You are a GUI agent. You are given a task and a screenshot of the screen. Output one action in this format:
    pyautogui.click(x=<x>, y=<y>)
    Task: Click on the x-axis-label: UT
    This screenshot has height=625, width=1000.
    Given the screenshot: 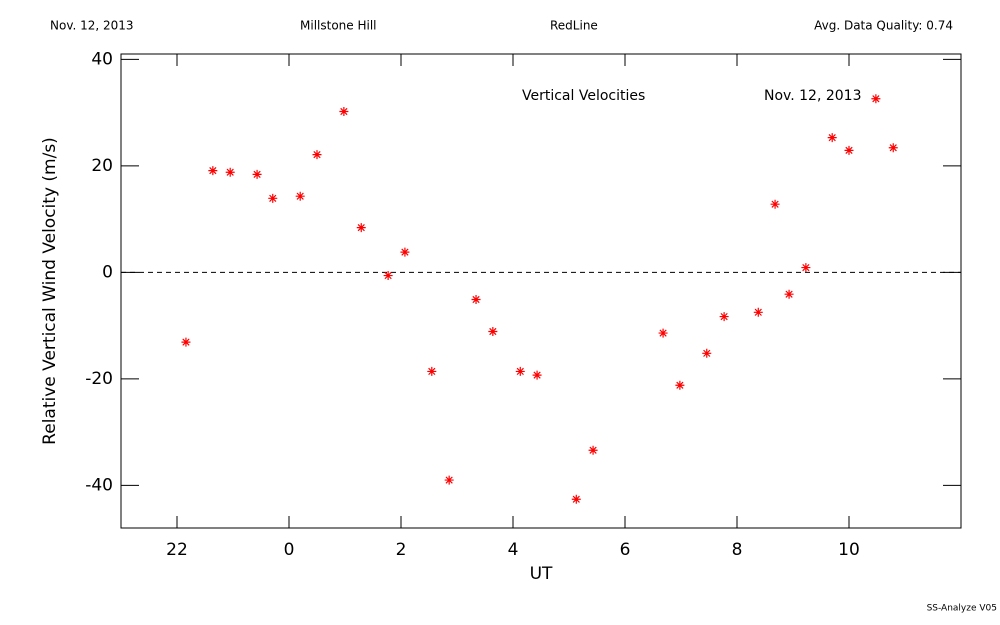 What is the action you would take?
    pyautogui.click(x=541, y=574)
    